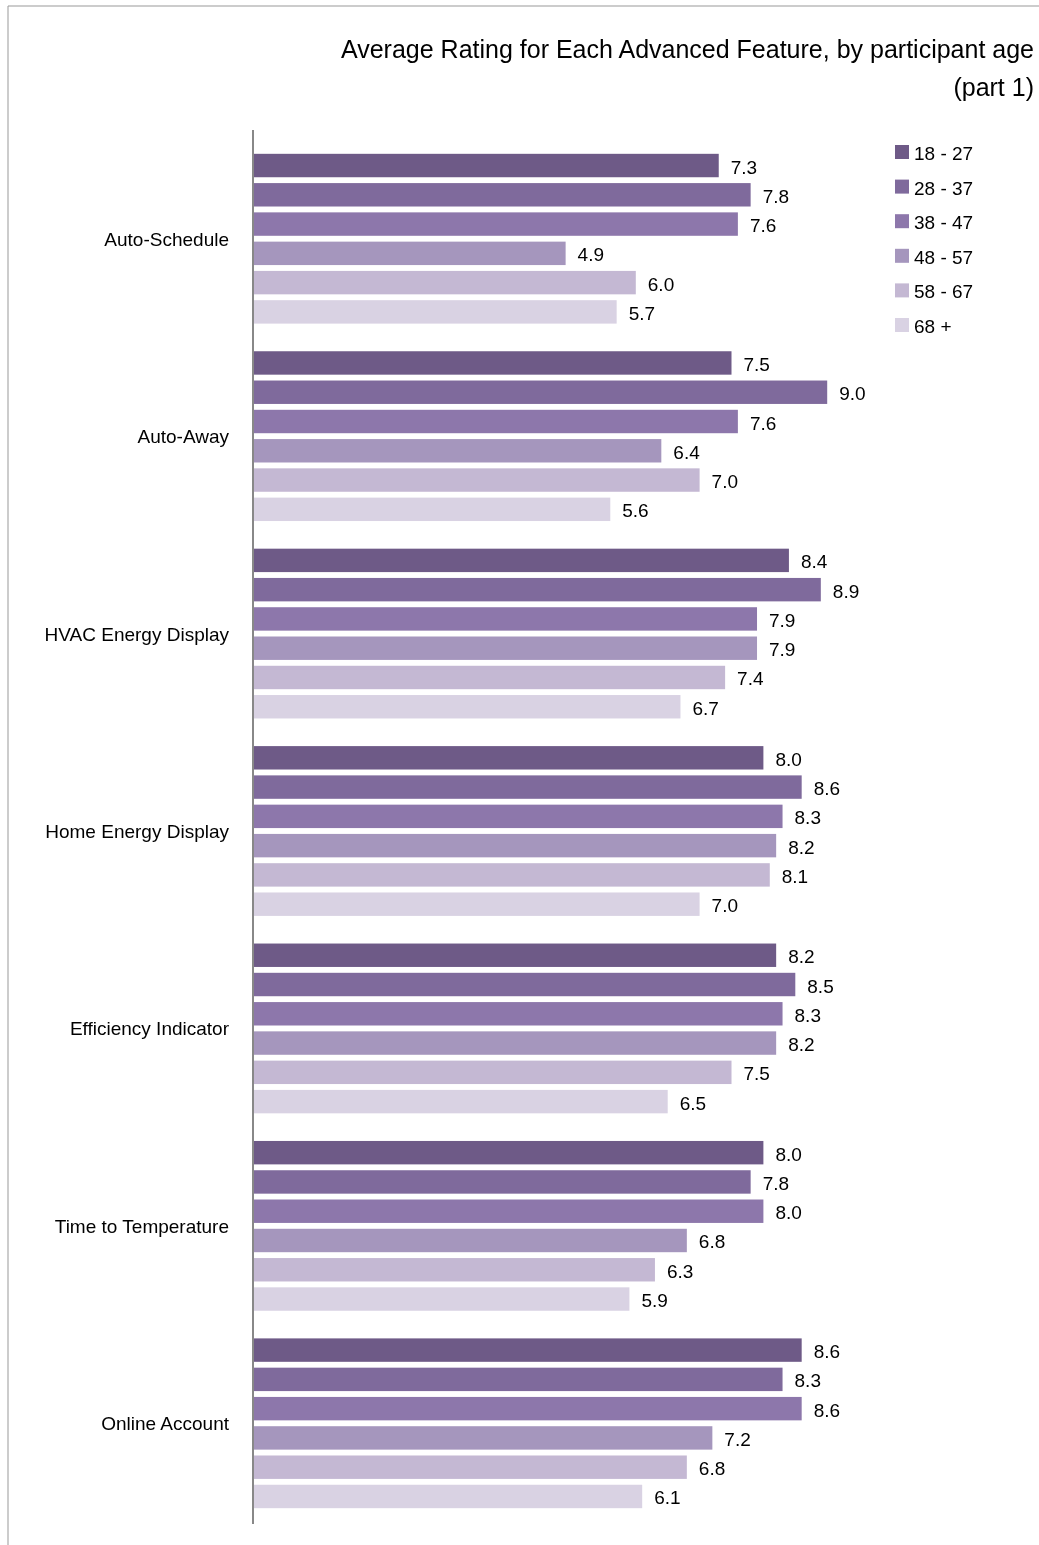 Image resolution: width=1039 pixels, height=1545 pixels. Describe the element at coordinates (137, 831) in the screenshot. I see `y-tick-label: Home Energy Display` at that location.